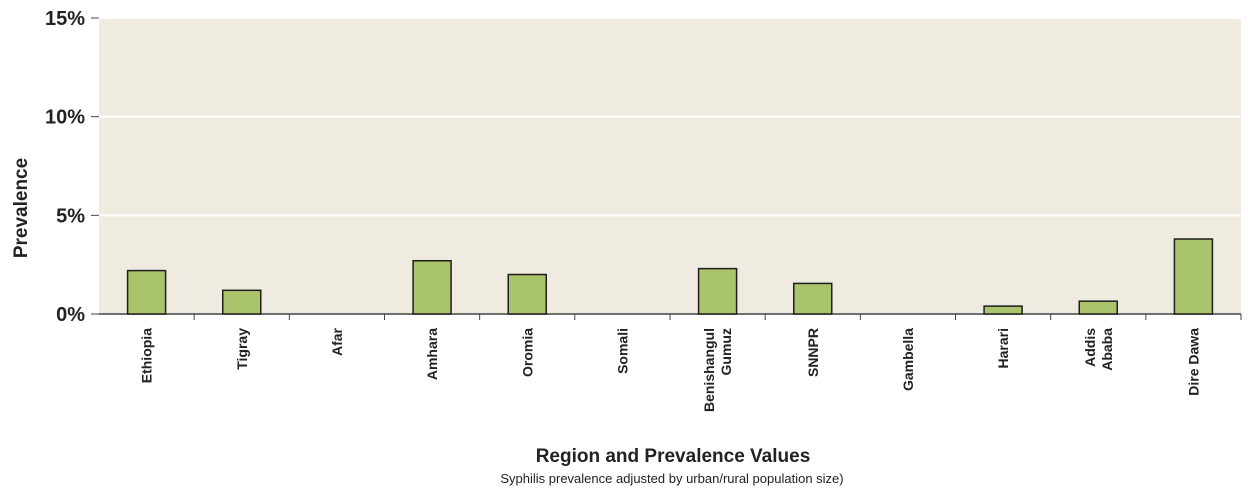 Image resolution: width=1248 pixels, height=492 pixels. I want to click on y-tick-label: 5%, so click(70, 216).